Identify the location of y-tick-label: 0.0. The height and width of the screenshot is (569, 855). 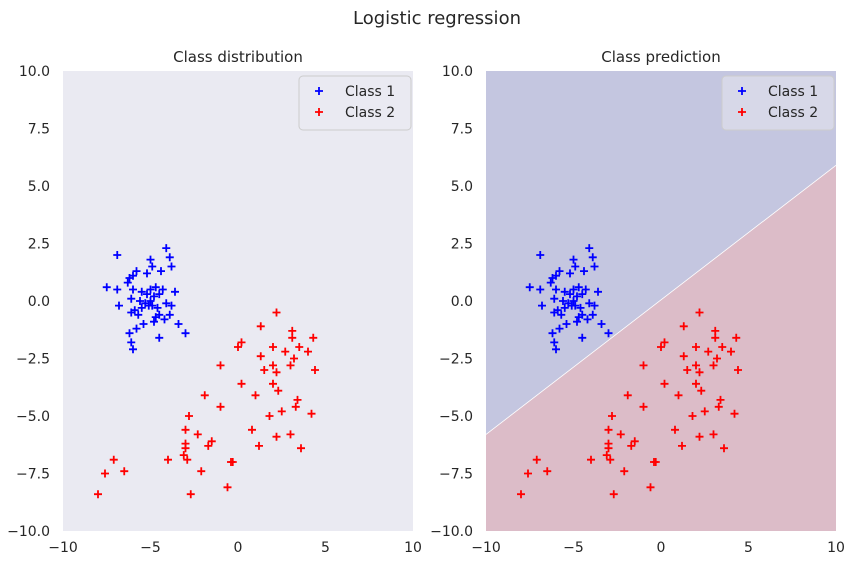
(39, 302).